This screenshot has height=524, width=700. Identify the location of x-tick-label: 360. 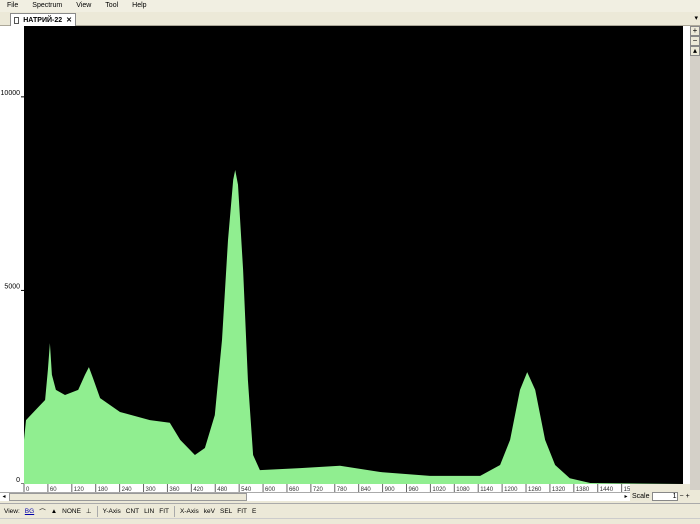
(174, 489).